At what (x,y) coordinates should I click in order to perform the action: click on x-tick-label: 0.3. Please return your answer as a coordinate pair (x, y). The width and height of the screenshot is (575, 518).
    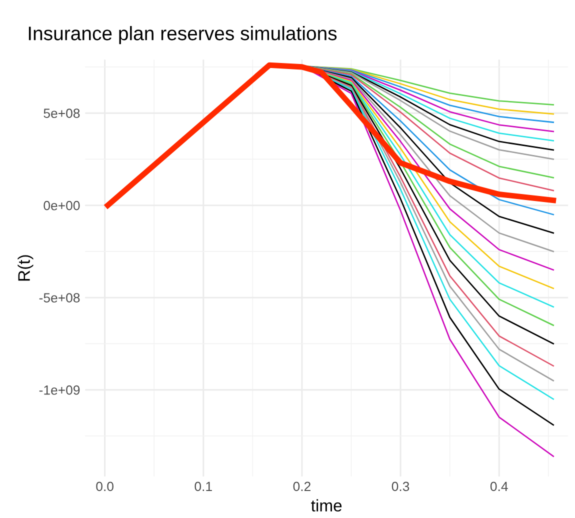
    Looking at the image, I should click on (401, 487).